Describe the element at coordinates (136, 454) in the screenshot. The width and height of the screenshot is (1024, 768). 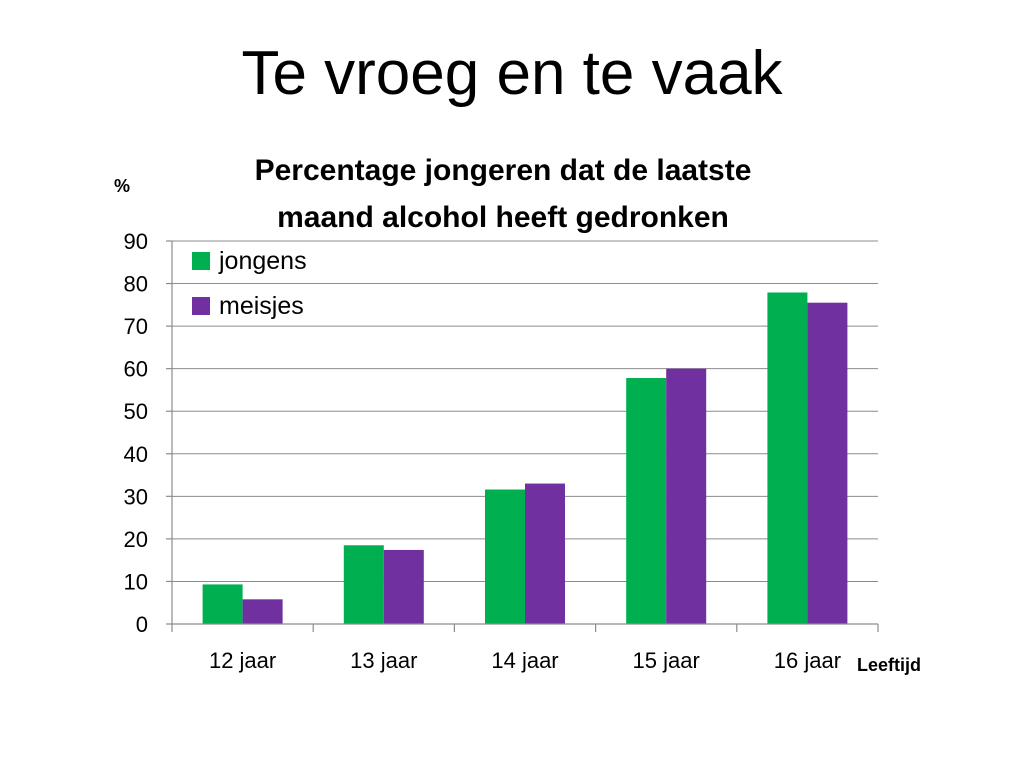
I see `y-tick-label: 40` at that location.